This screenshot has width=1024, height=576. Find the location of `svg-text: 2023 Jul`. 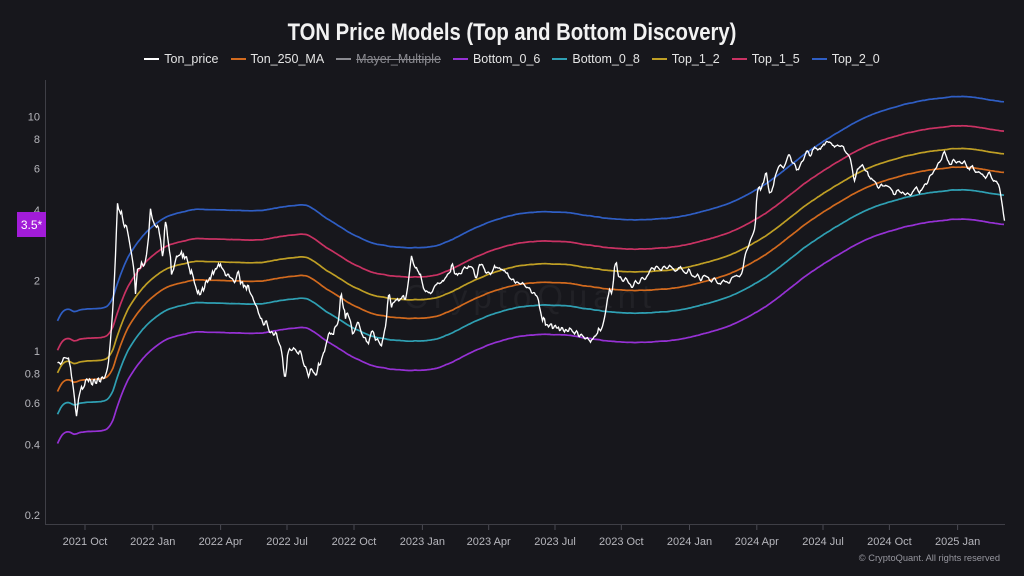

svg-text: 2023 Jul is located at coordinates (555, 542).